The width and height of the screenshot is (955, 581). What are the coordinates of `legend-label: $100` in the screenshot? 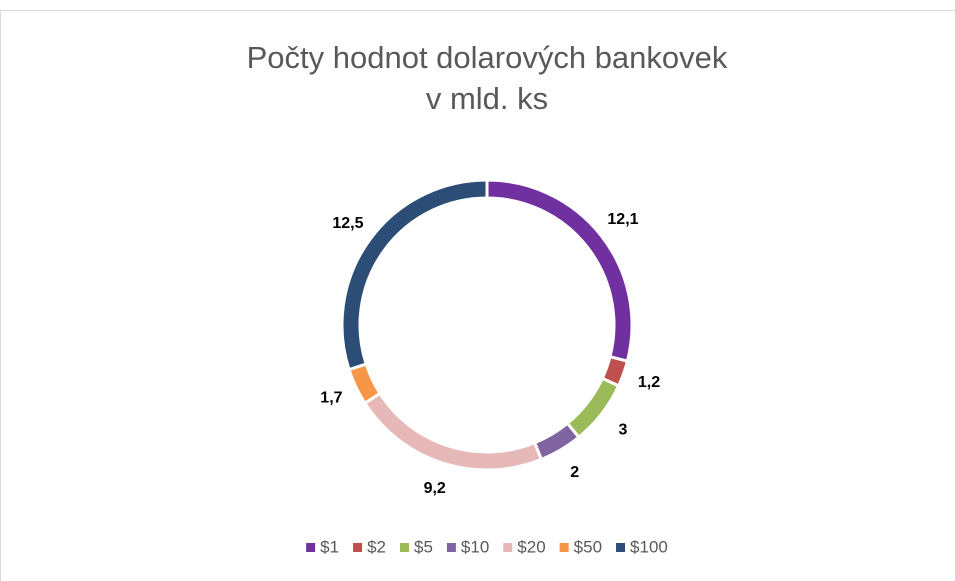 It's located at (649, 546).